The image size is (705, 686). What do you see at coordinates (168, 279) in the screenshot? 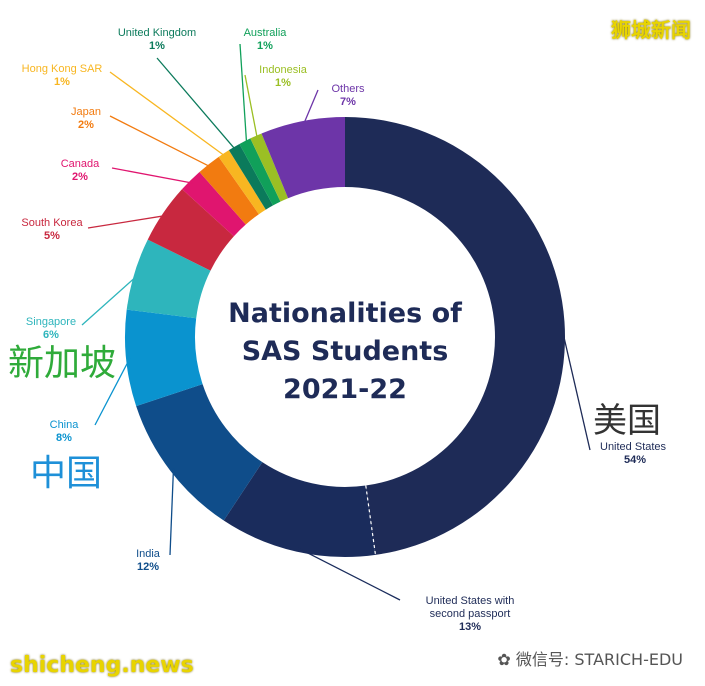
I see `slice-singapore` at bounding box center [168, 279].